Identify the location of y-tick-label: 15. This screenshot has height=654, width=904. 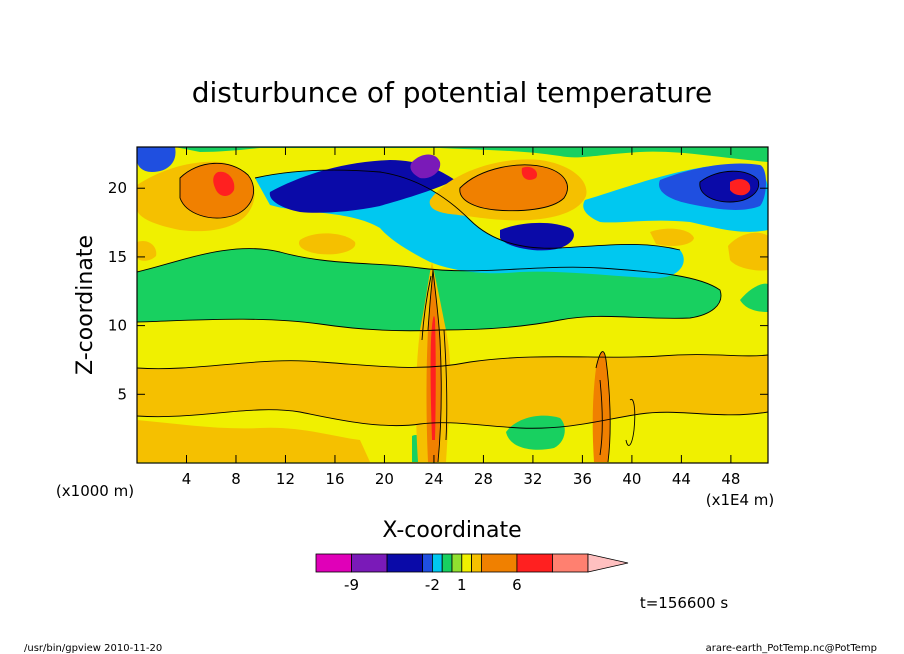
(117, 257).